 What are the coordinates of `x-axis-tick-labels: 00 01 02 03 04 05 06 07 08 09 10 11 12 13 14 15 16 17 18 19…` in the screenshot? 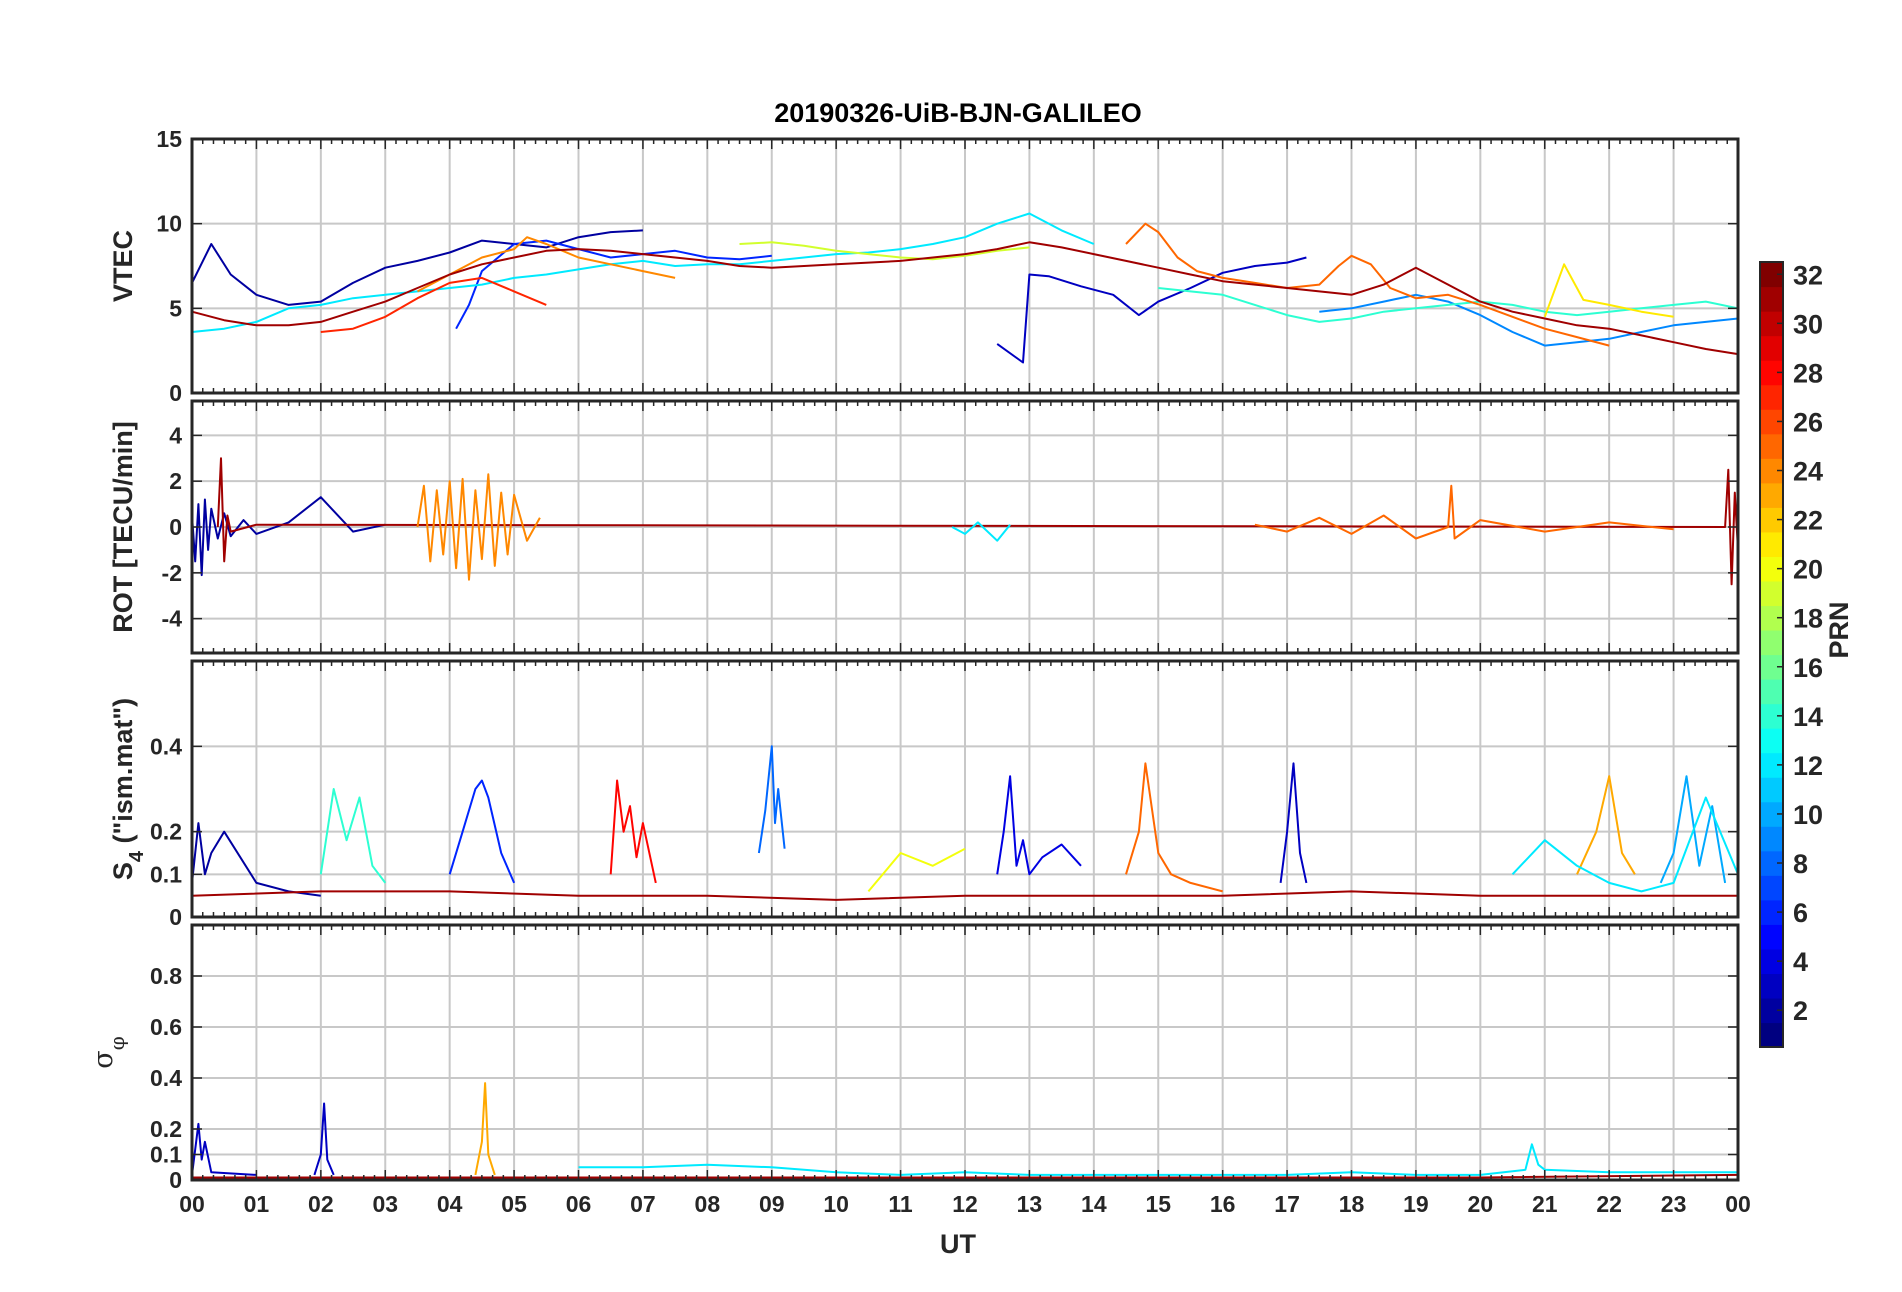 It's located at (965, 1204).